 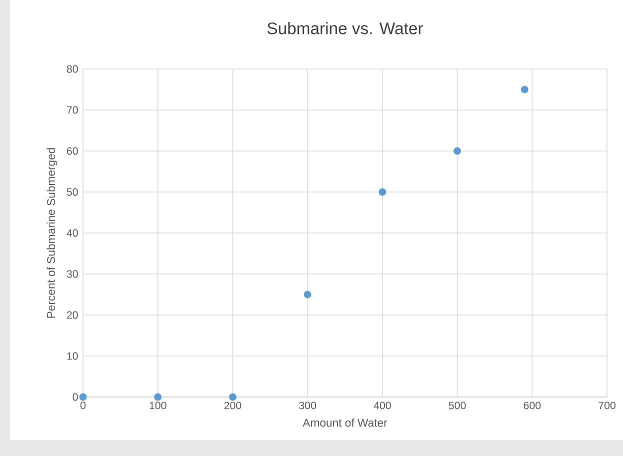 I want to click on y-tick-label: 20, so click(x=72, y=315).